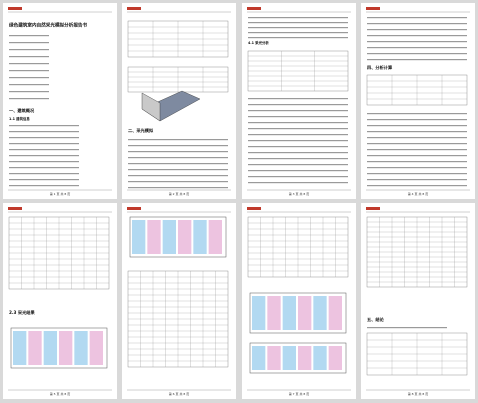  What do you see at coordinates (19, 118) in the screenshot?
I see `heading: 1.1 建筑信息` at bounding box center [19, 118].